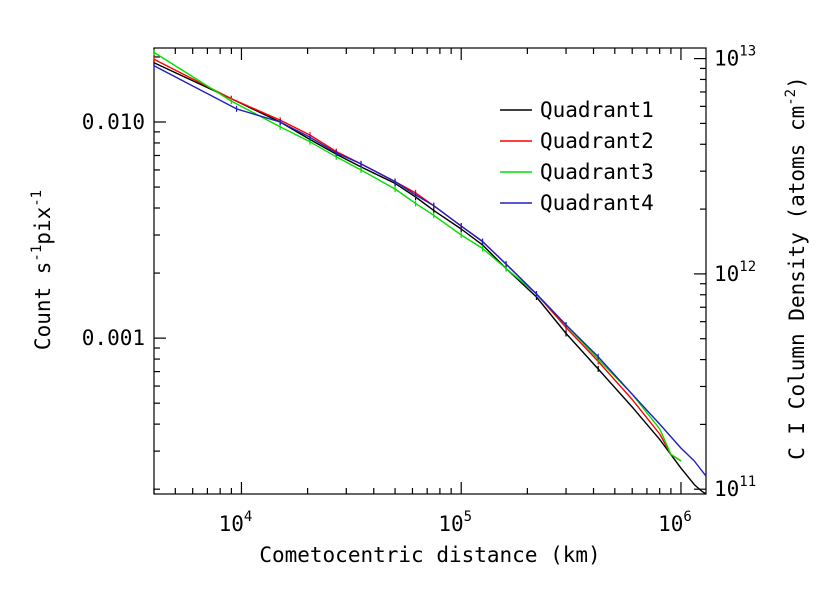 Image resolution: width=830 pixels, height=593 pixels. I want to click on y-axis-label: Count s-1pix-1, so click(42, 270).